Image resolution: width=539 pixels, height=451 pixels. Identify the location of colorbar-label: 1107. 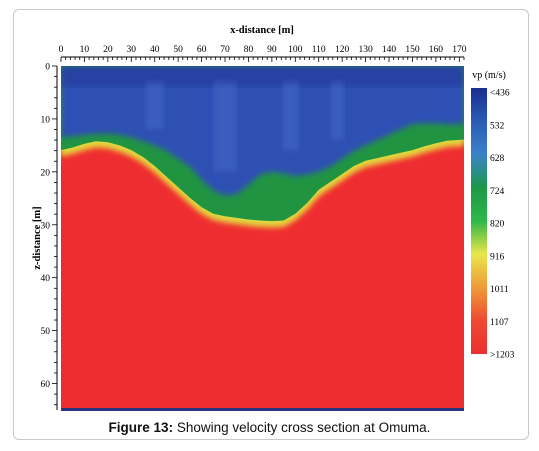
(499, 323).